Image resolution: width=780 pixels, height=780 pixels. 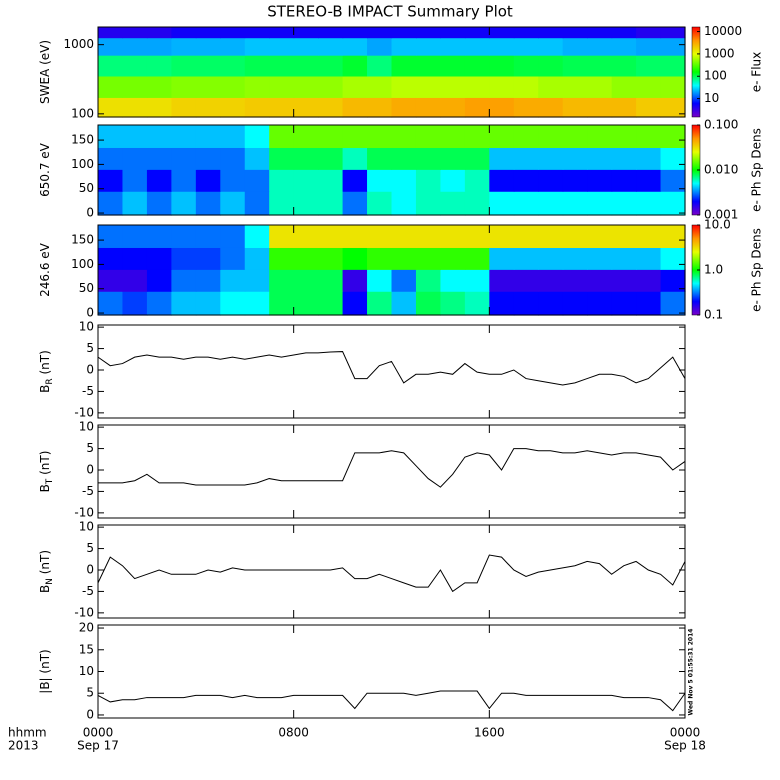 What do you see at coordinates (757, 170) in the screenshot?
I see `colorbar-label: e- Ph Sp Dens` at bounding box center [757, 170].